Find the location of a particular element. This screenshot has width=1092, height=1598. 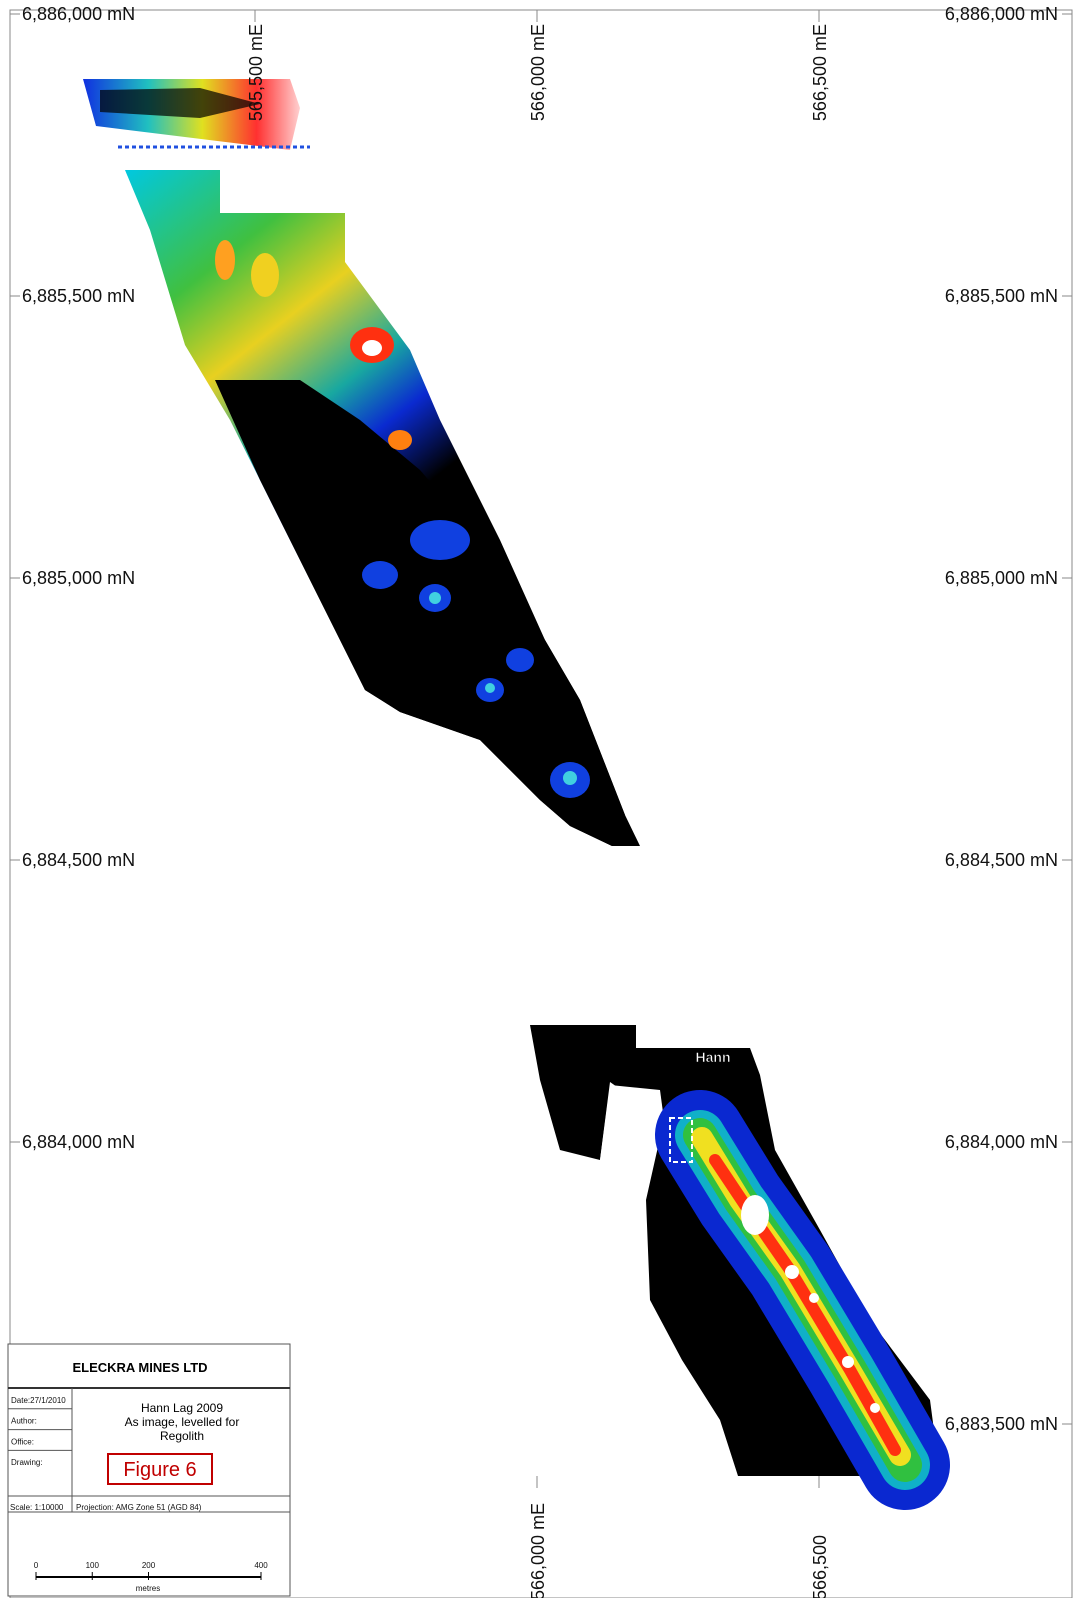

map-label: Hann is located at coordinates (713, 1057).